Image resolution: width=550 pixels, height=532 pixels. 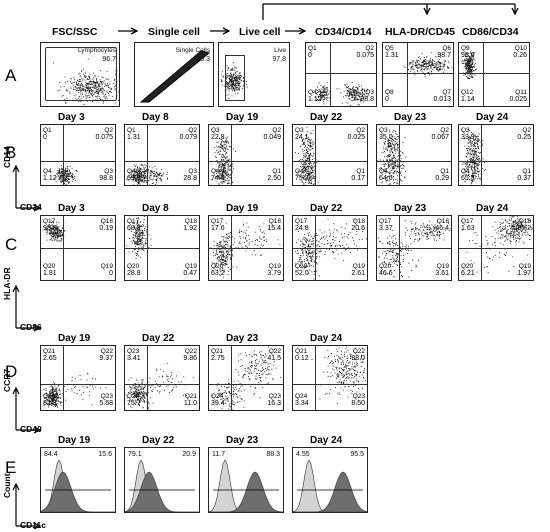 What do you see at coordinates (302, 175) in the screenshot?
I see `quadrant-stat: Q4 75.7` at bounding box center [302, 175].